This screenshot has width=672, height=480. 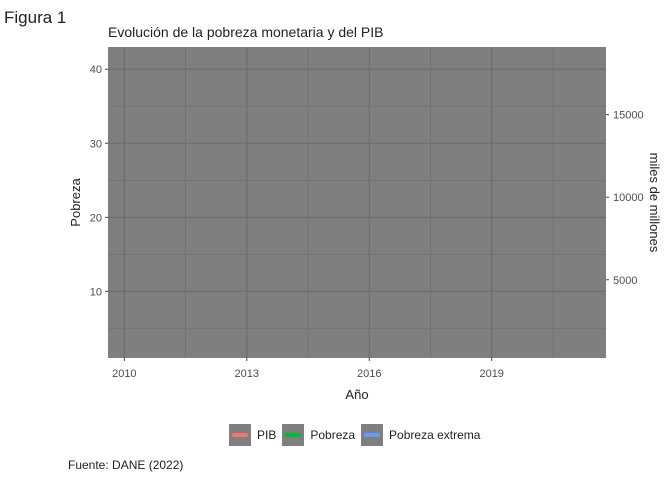 What do you see at coordinates (435, 435) in the screenshot?
I see `legend-label: Pobreza extrema` at bounding box center [435, 435].